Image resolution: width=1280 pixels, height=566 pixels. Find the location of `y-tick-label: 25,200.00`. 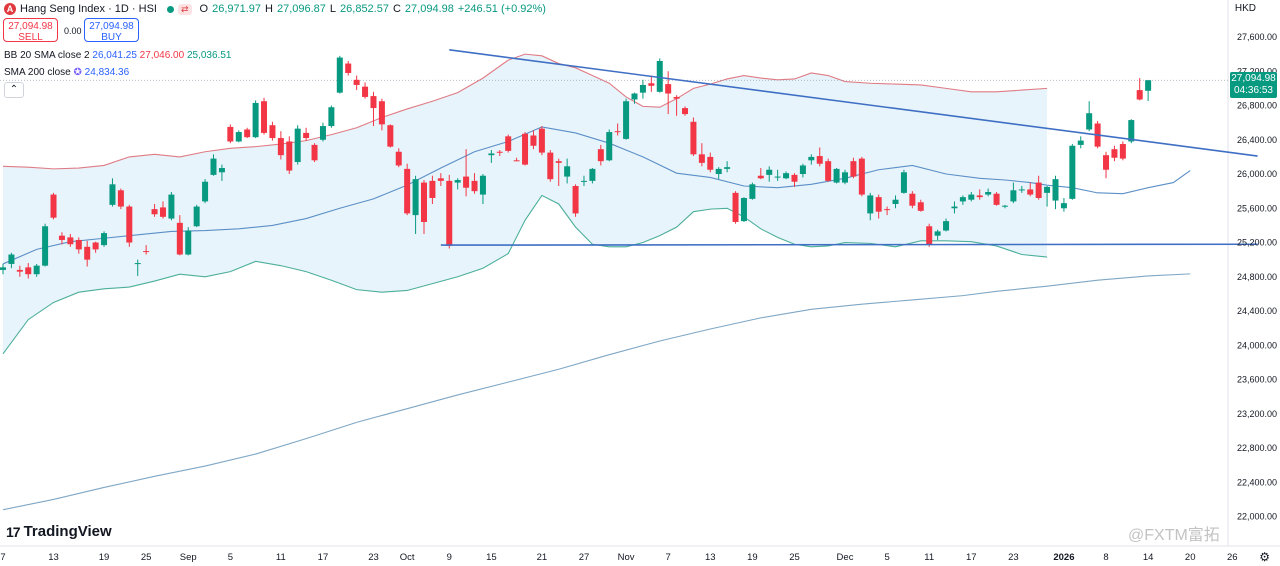

y-tick-label: 25,200.00 is located at coordinates (1257, 243).